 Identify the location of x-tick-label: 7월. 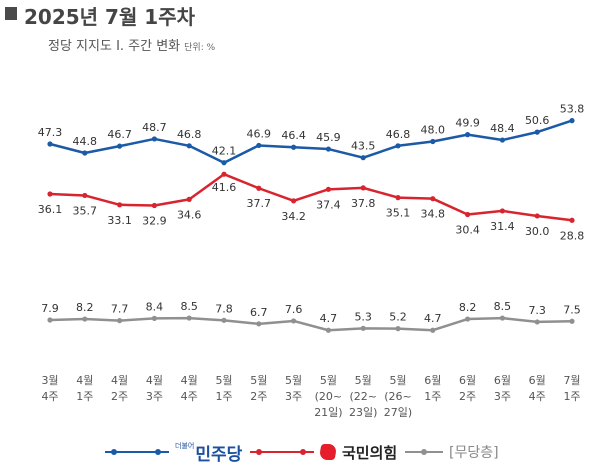
(571, 380).